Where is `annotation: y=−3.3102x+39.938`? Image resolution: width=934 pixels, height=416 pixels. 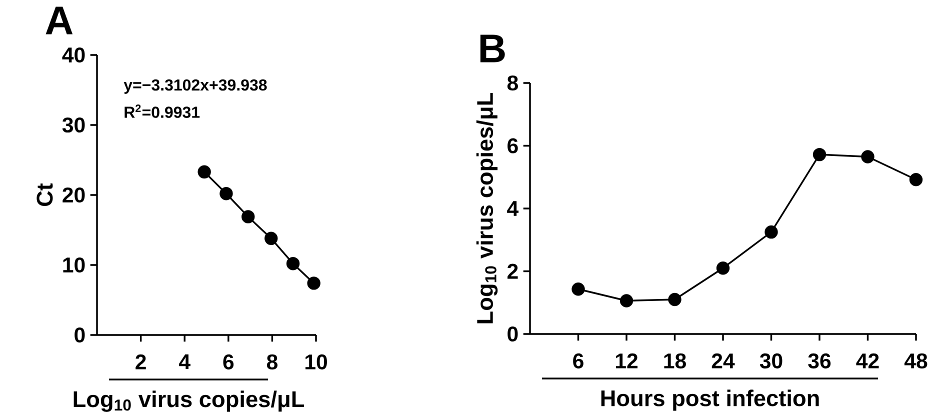
annotation: y=−3.3102x+39.938 is located at coordinates (195, 86).